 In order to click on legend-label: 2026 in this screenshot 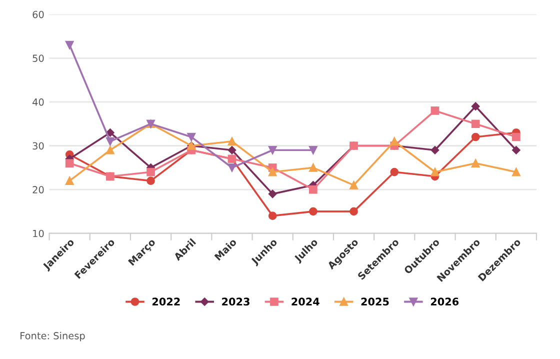, I will do `click(444, 302)`.